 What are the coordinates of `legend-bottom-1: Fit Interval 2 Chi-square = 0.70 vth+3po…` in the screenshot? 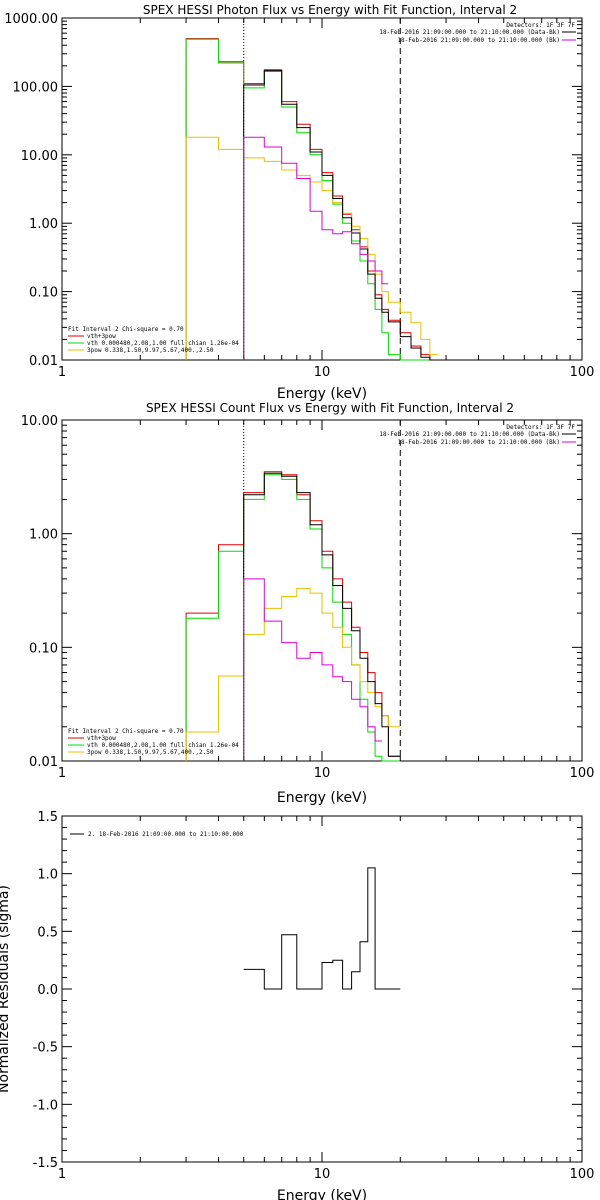 It's located at (153, 340).